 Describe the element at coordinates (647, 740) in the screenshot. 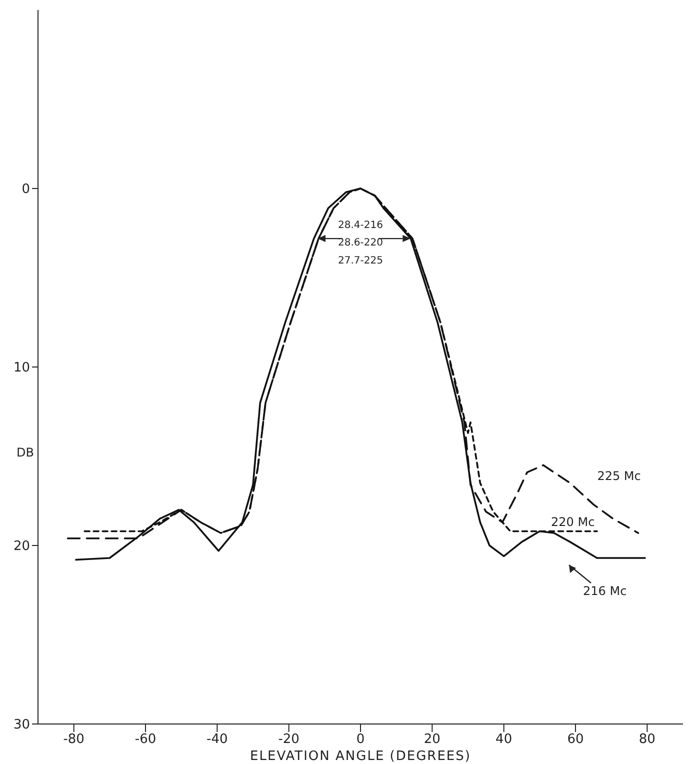

I see `x-tick-label: 80` at that location.